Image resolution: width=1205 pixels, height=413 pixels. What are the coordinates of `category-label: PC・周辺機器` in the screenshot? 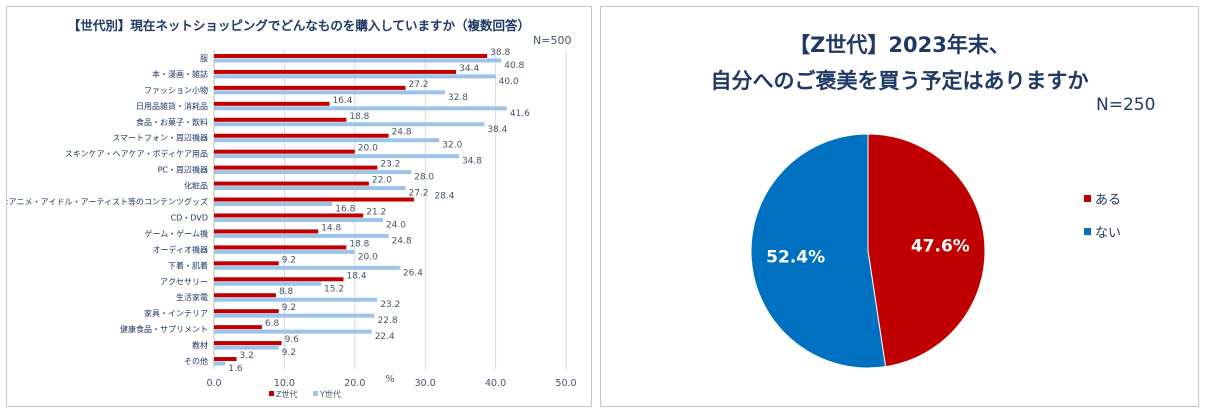 It's located at (183, 170).